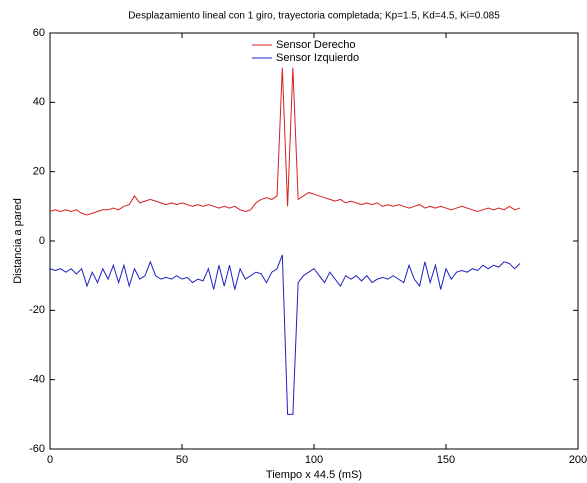 This screenshot has height=483, width=587. Describe the element at coordinates (316, 45) in the screenshot. I see `legend-label: Sensor Derecho` at that location.